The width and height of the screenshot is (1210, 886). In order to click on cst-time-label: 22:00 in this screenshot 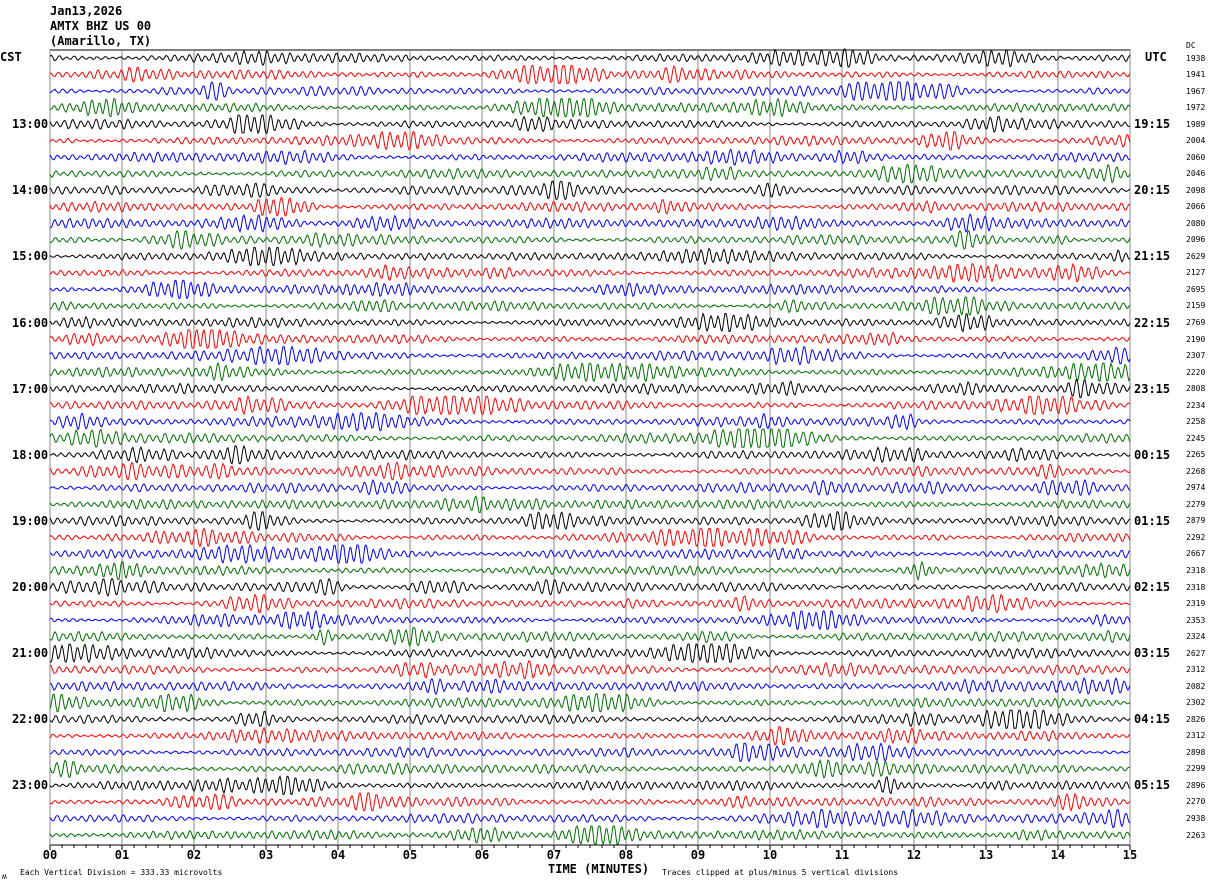, I will do `click(30, 719)`.